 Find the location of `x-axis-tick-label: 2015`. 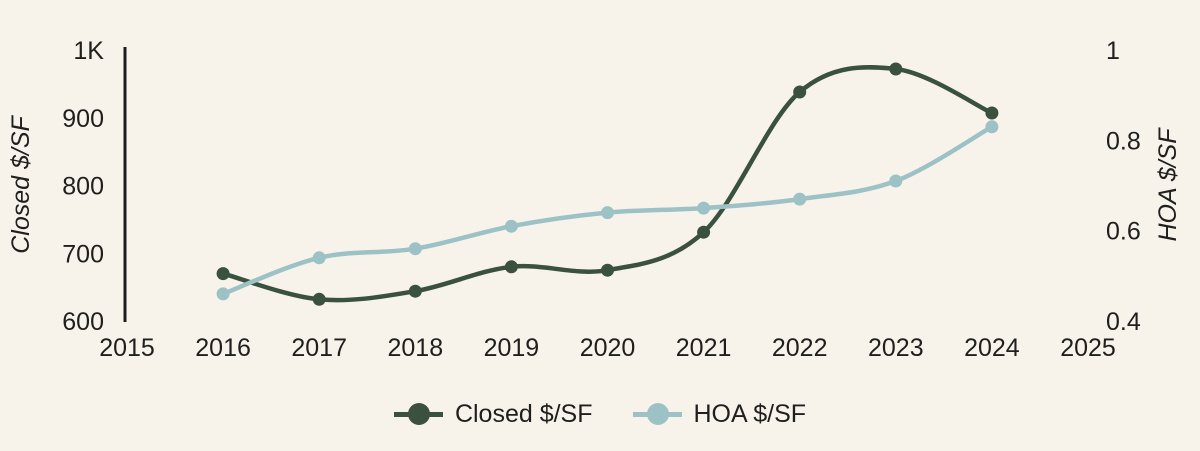

x-axis-tick-label: 2015 is located at coordinates (127, 348).